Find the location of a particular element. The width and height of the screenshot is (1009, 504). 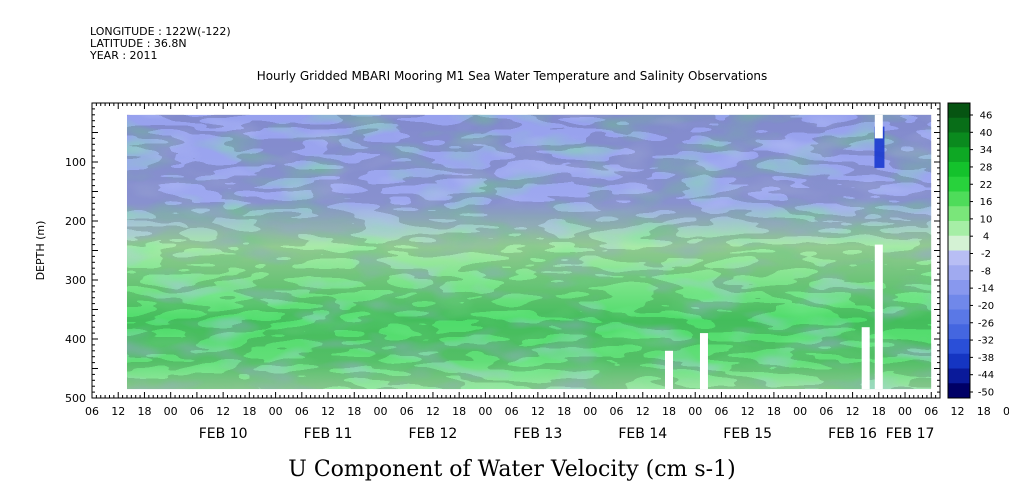

colorbar-label: 34 is located at coordinates (986, 150).